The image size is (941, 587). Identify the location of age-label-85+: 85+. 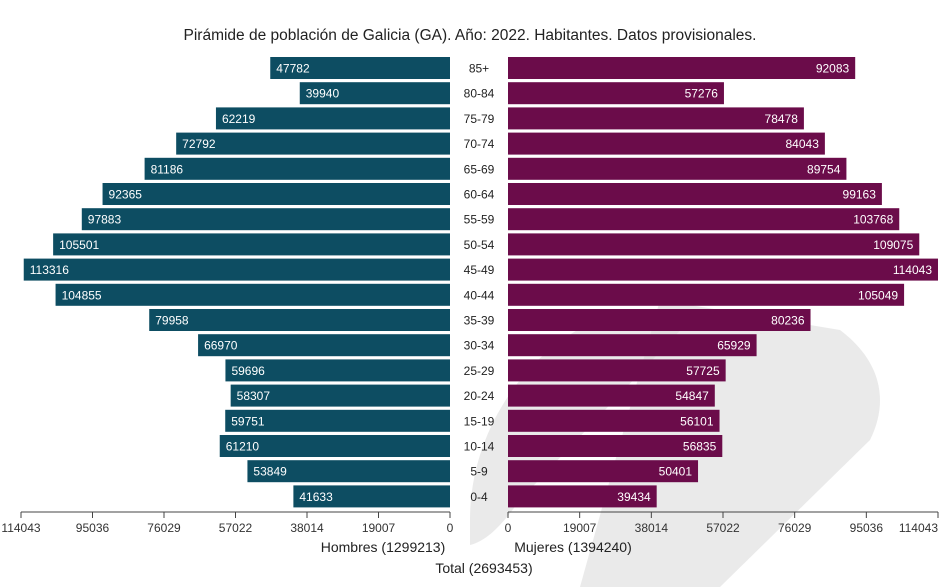
(479, 69).